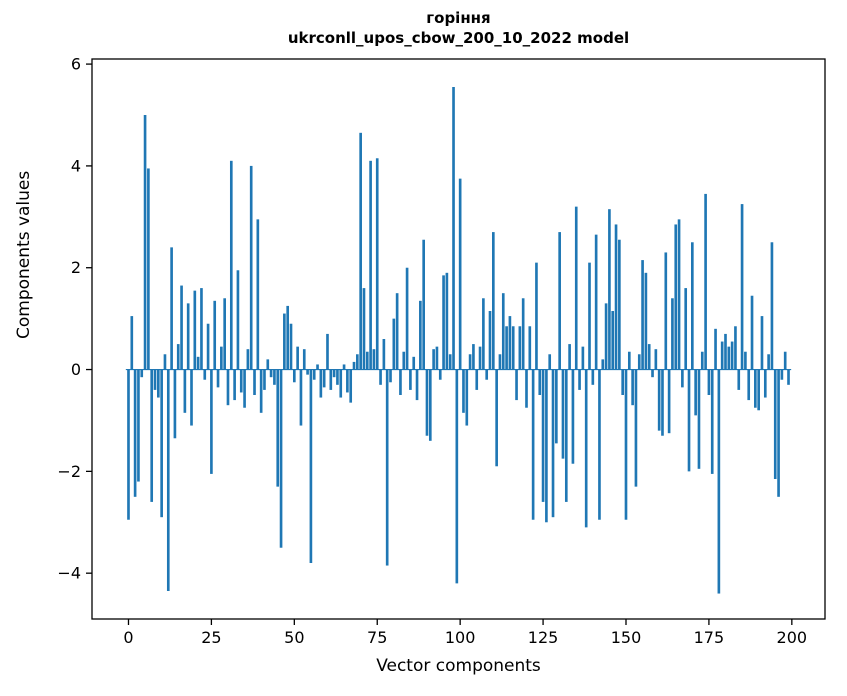 This screenshot has width=847, height=696. I want to click on x-tick-label: 100, so click(460, 637).